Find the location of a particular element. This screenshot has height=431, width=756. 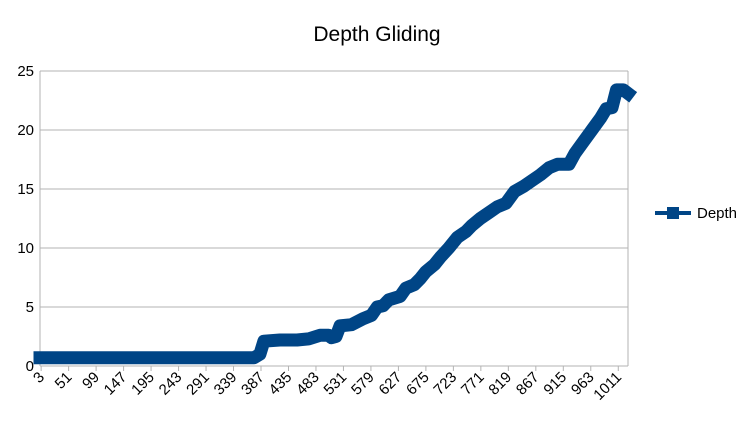

x-tick-label: 147 is located at coordinates (116, 384).